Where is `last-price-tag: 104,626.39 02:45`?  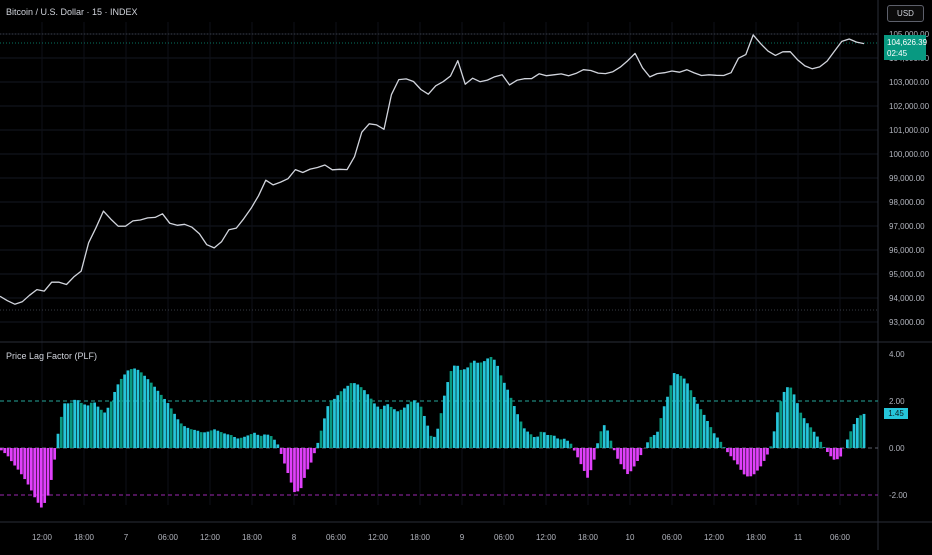 last-price-tag: 104,626.39 02:45 is located at coordinates (905, 47).